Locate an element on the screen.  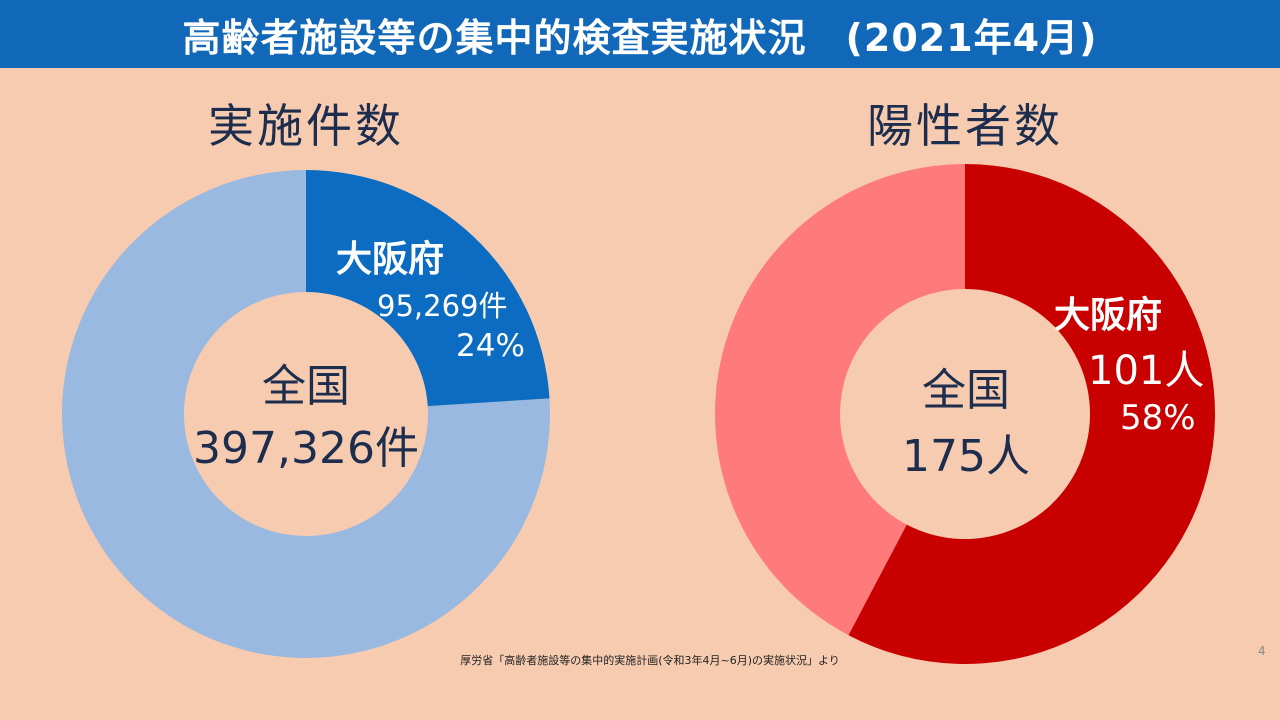
chart-title-tests: 実施件数 is located at coordinates (306, 126).